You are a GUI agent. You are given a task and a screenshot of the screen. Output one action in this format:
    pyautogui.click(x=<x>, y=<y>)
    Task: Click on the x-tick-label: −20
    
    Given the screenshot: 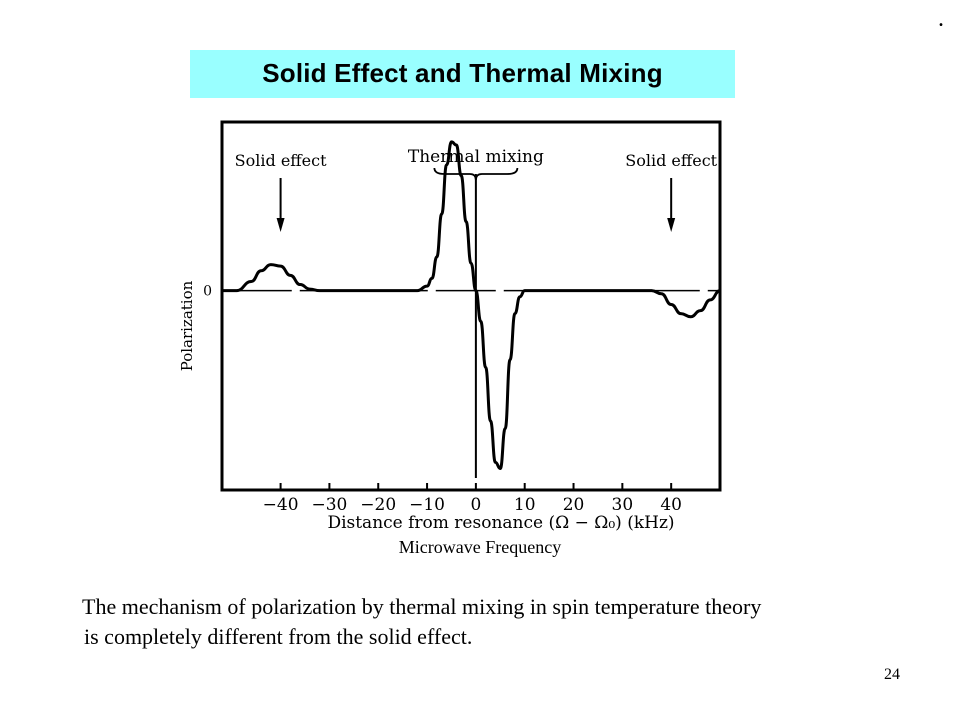 What is the action you would take?
    pyautogui.click(x=378, y=505)
    